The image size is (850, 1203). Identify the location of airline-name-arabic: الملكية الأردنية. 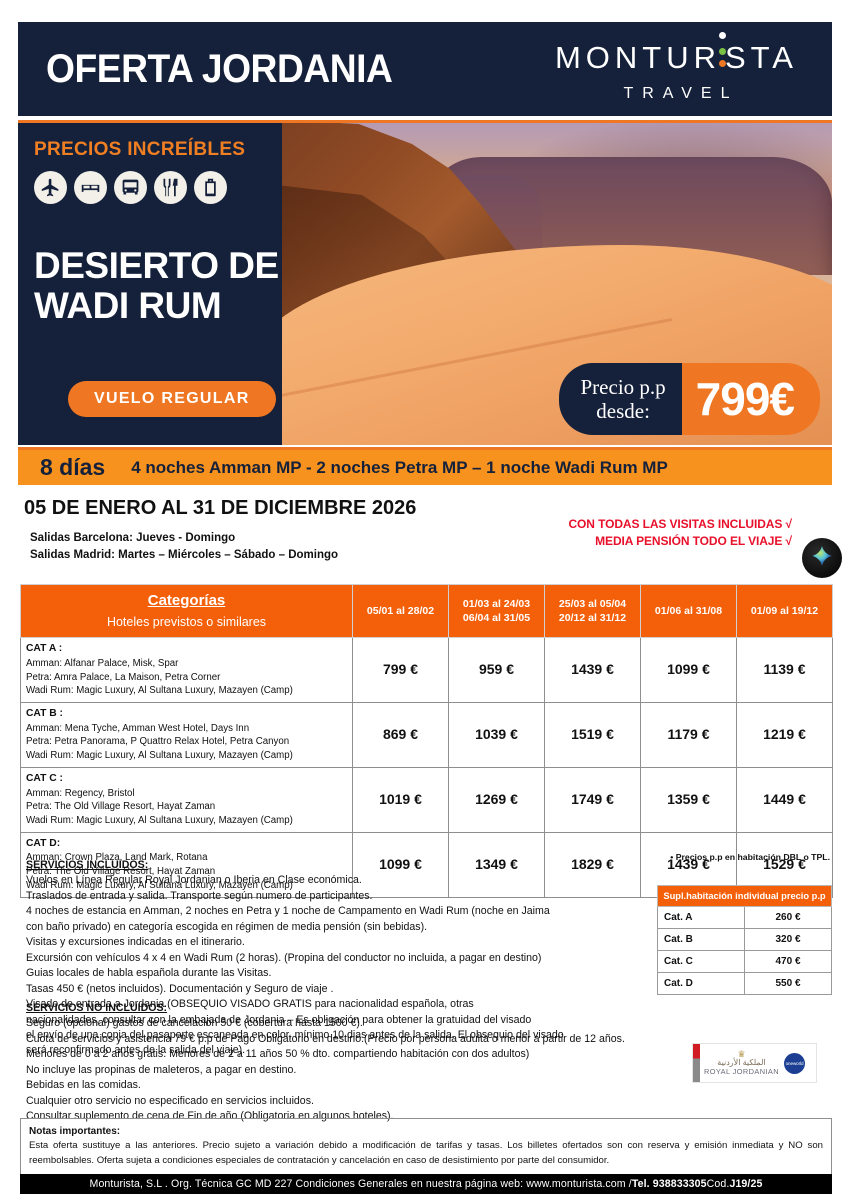
(741, 1063).